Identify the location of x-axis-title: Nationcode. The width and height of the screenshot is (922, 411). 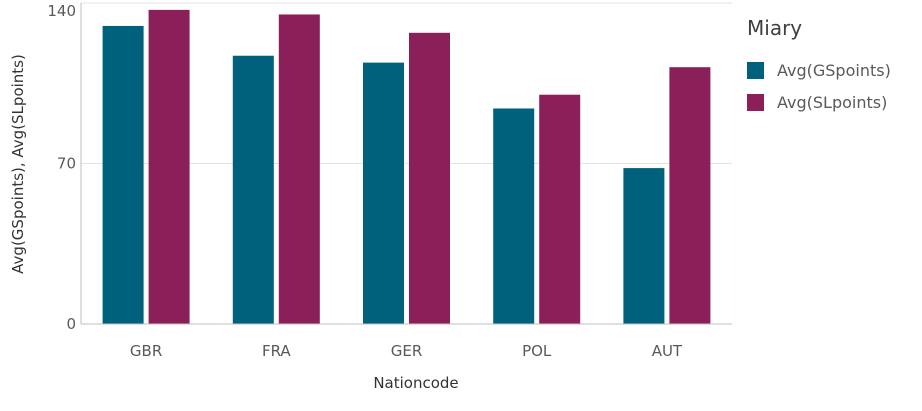
(415, 383).